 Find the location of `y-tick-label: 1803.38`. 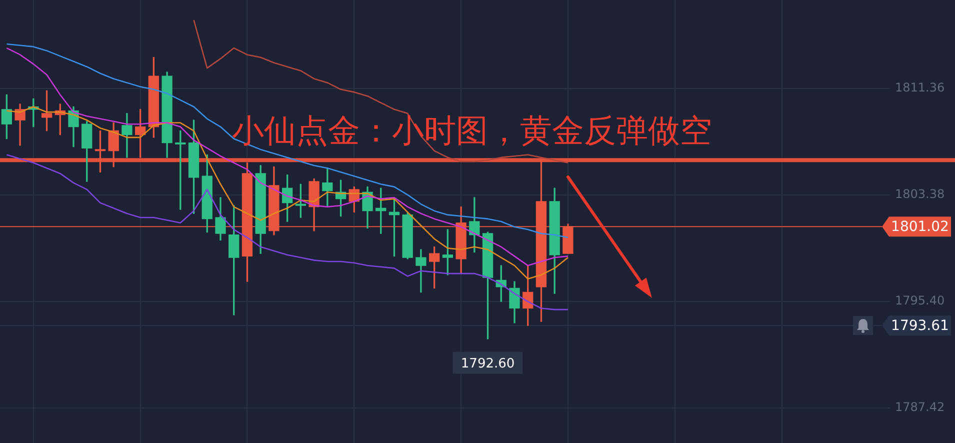

y-tick-label: 1803.38 is located at coordinates (920, 194).